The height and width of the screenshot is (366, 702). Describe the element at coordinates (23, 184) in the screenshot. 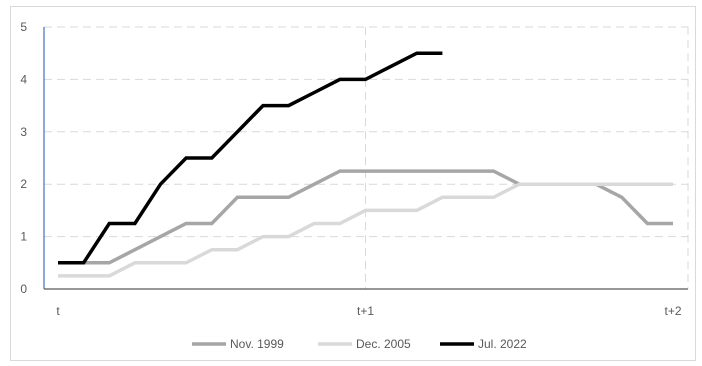

I see `y-tick-label: 2` at that location.